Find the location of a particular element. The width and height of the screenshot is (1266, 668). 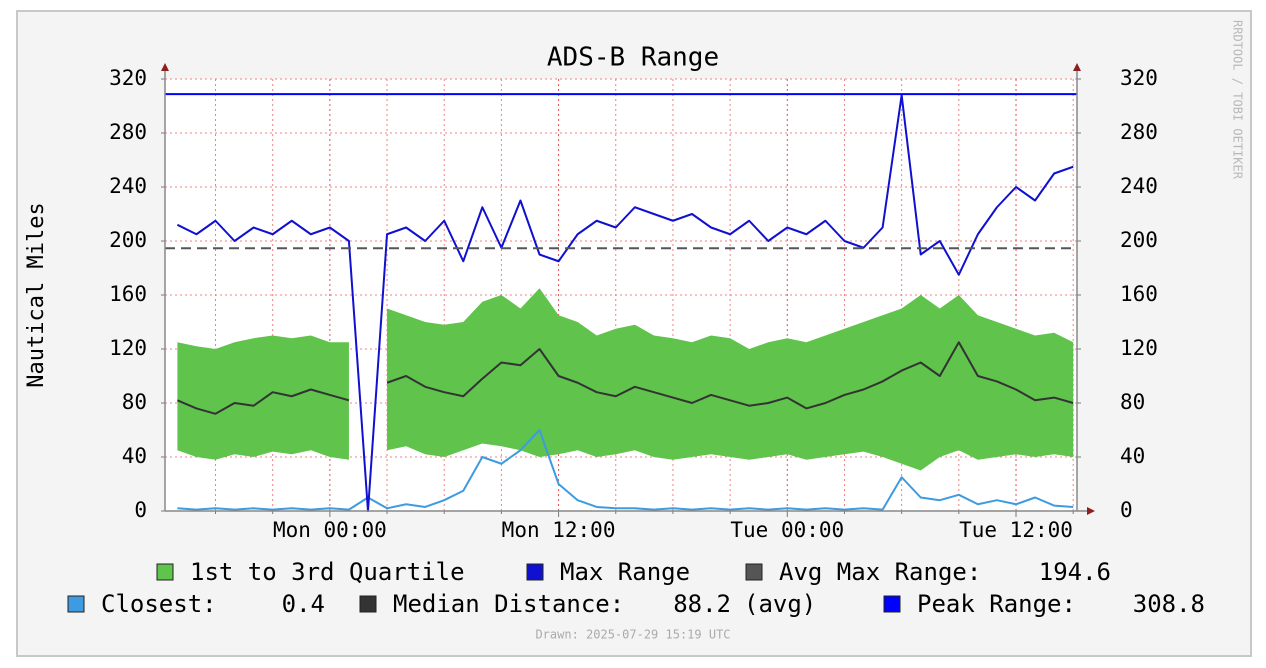

y-tick-label: 120 is located at coordinates (128, 348).